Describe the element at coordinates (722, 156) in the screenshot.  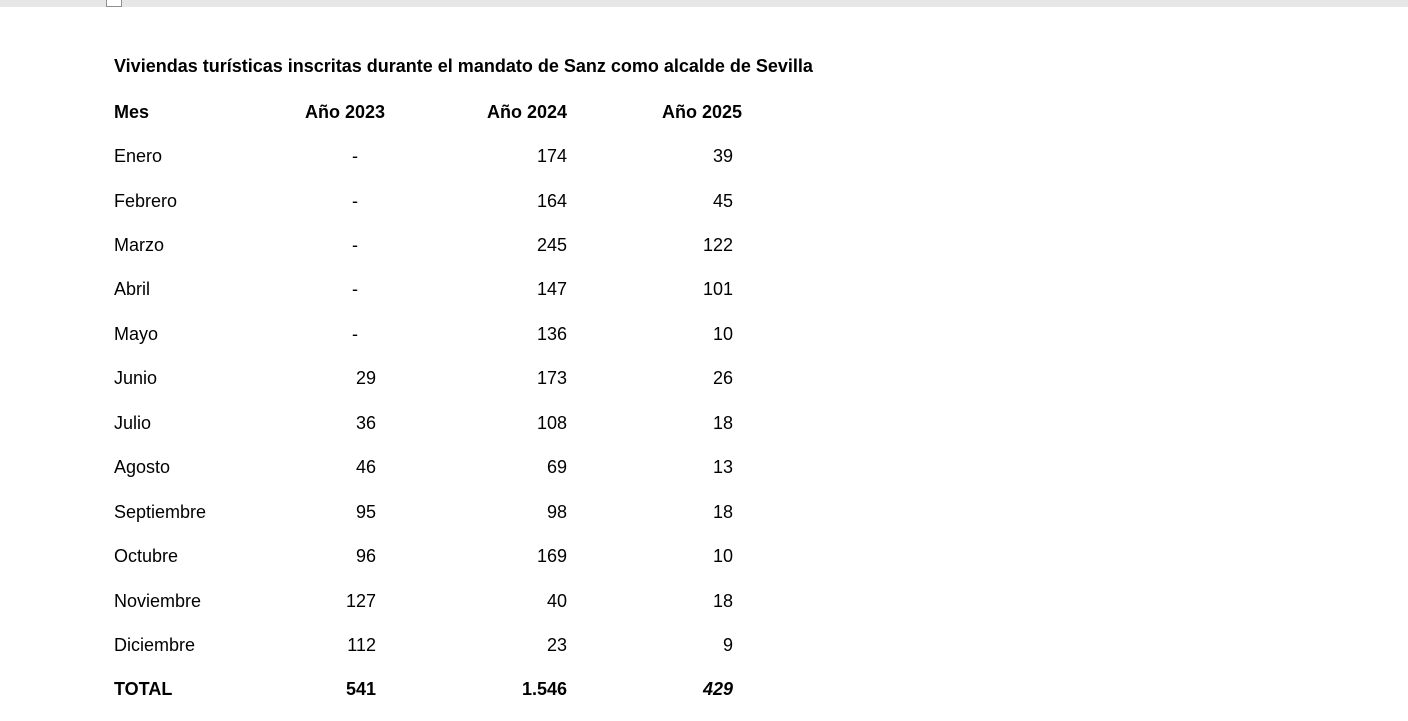
I see `cell-value: 39` at that location.